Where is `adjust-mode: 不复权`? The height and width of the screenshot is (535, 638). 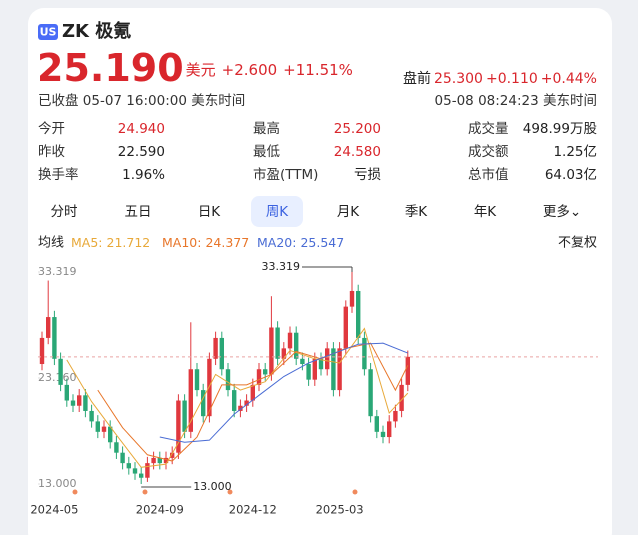 adjust-mode: 不复权 is located at coordinates (577, 243).